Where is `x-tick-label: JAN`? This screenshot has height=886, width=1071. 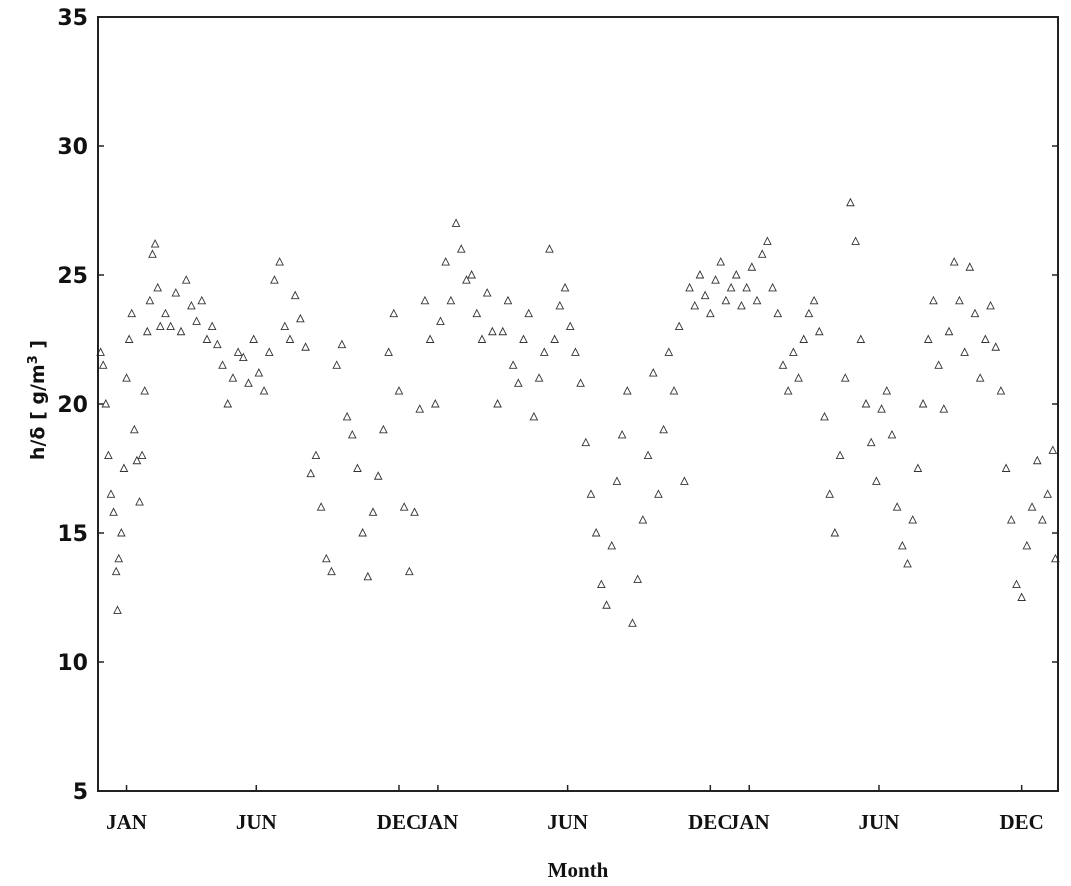
x-tick-label: JAN is located at coordinates (126, 822).